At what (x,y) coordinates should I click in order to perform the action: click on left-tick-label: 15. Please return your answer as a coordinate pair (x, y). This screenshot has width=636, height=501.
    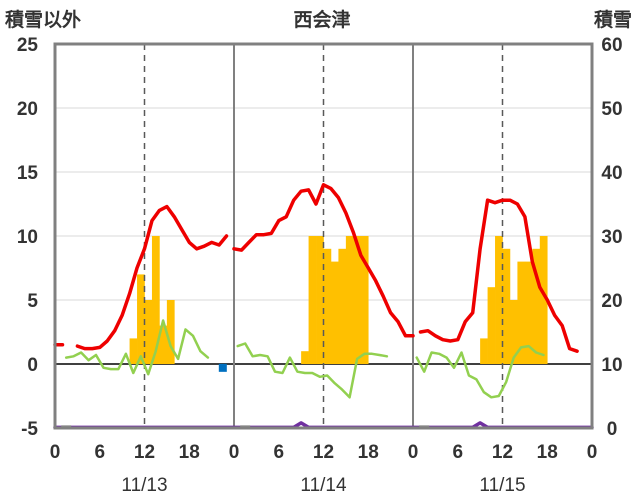
    Looking at the image, I should click on (28, 173).